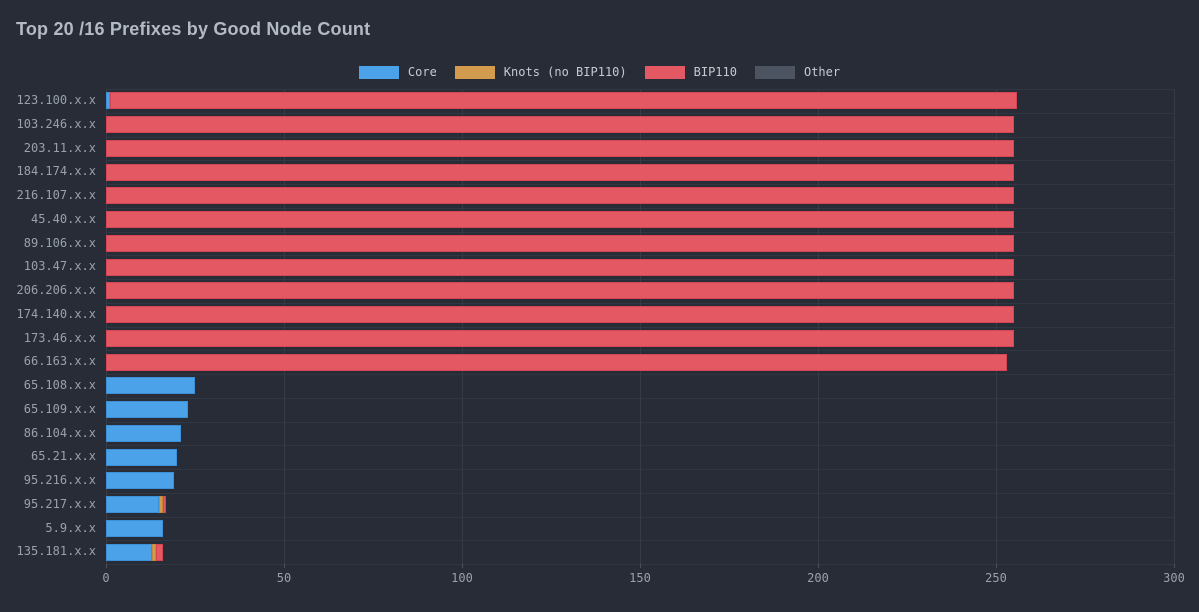 Image resolution: width=1199 pixels, height=612 pixels. I want to click on x-axis-labels: 0 50 100 150 200 250 300, so click(643, 579).